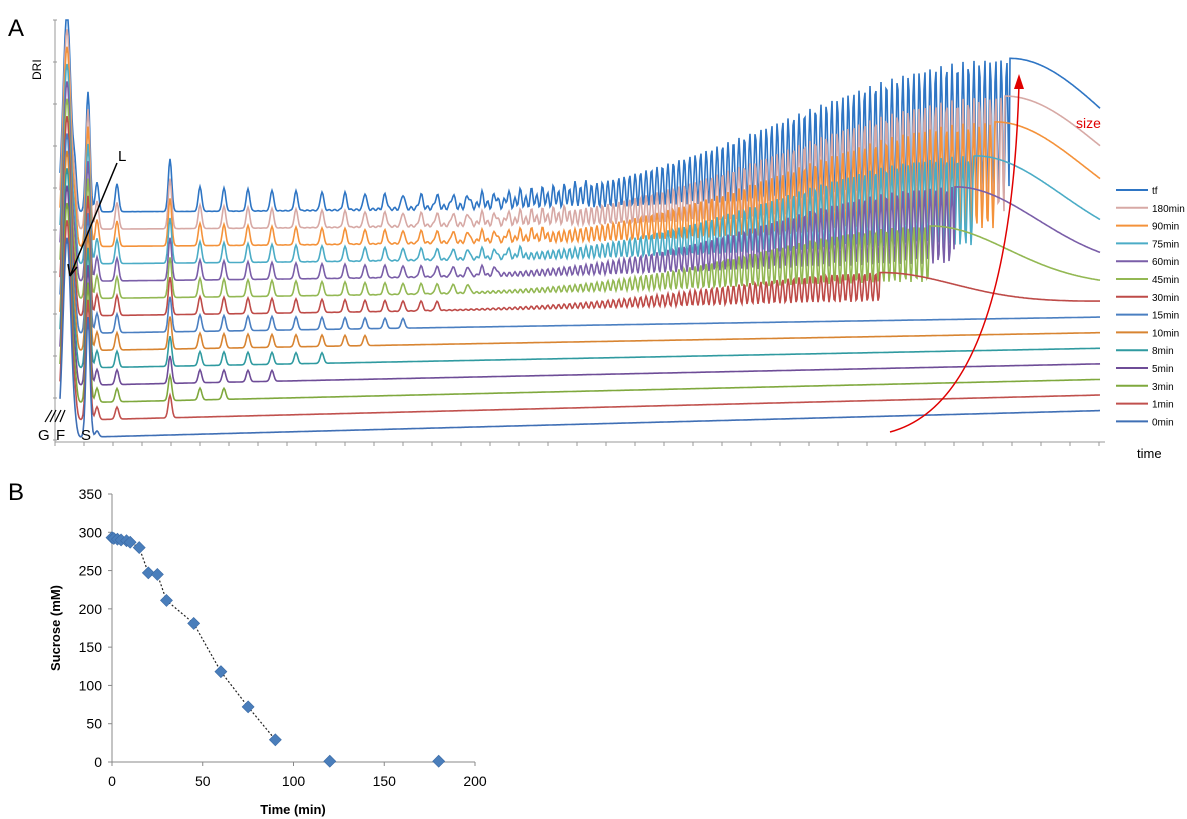 The image size is (1187, 819). What do you see at coordinates (1149, 453) in the screenshot?
I see `chart-a-x-label: time` at bounding box center [1149, 453].